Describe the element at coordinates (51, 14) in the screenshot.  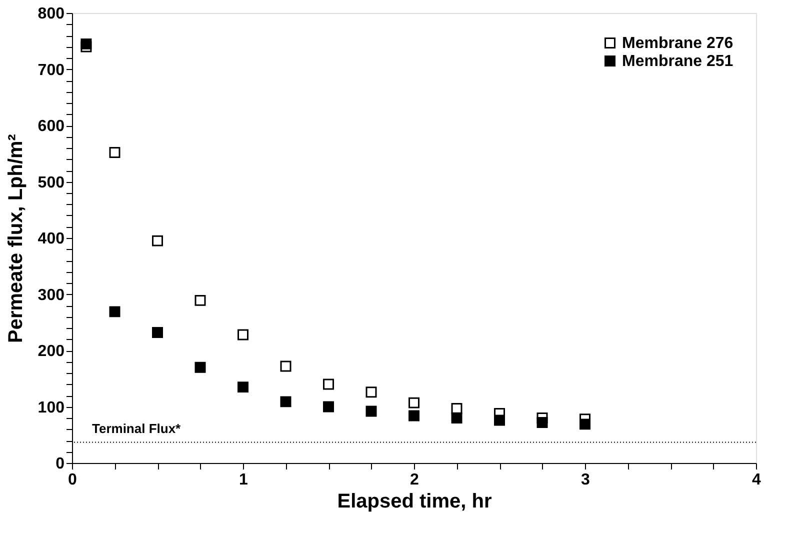
I see `y-tick-label: 800` at that location.